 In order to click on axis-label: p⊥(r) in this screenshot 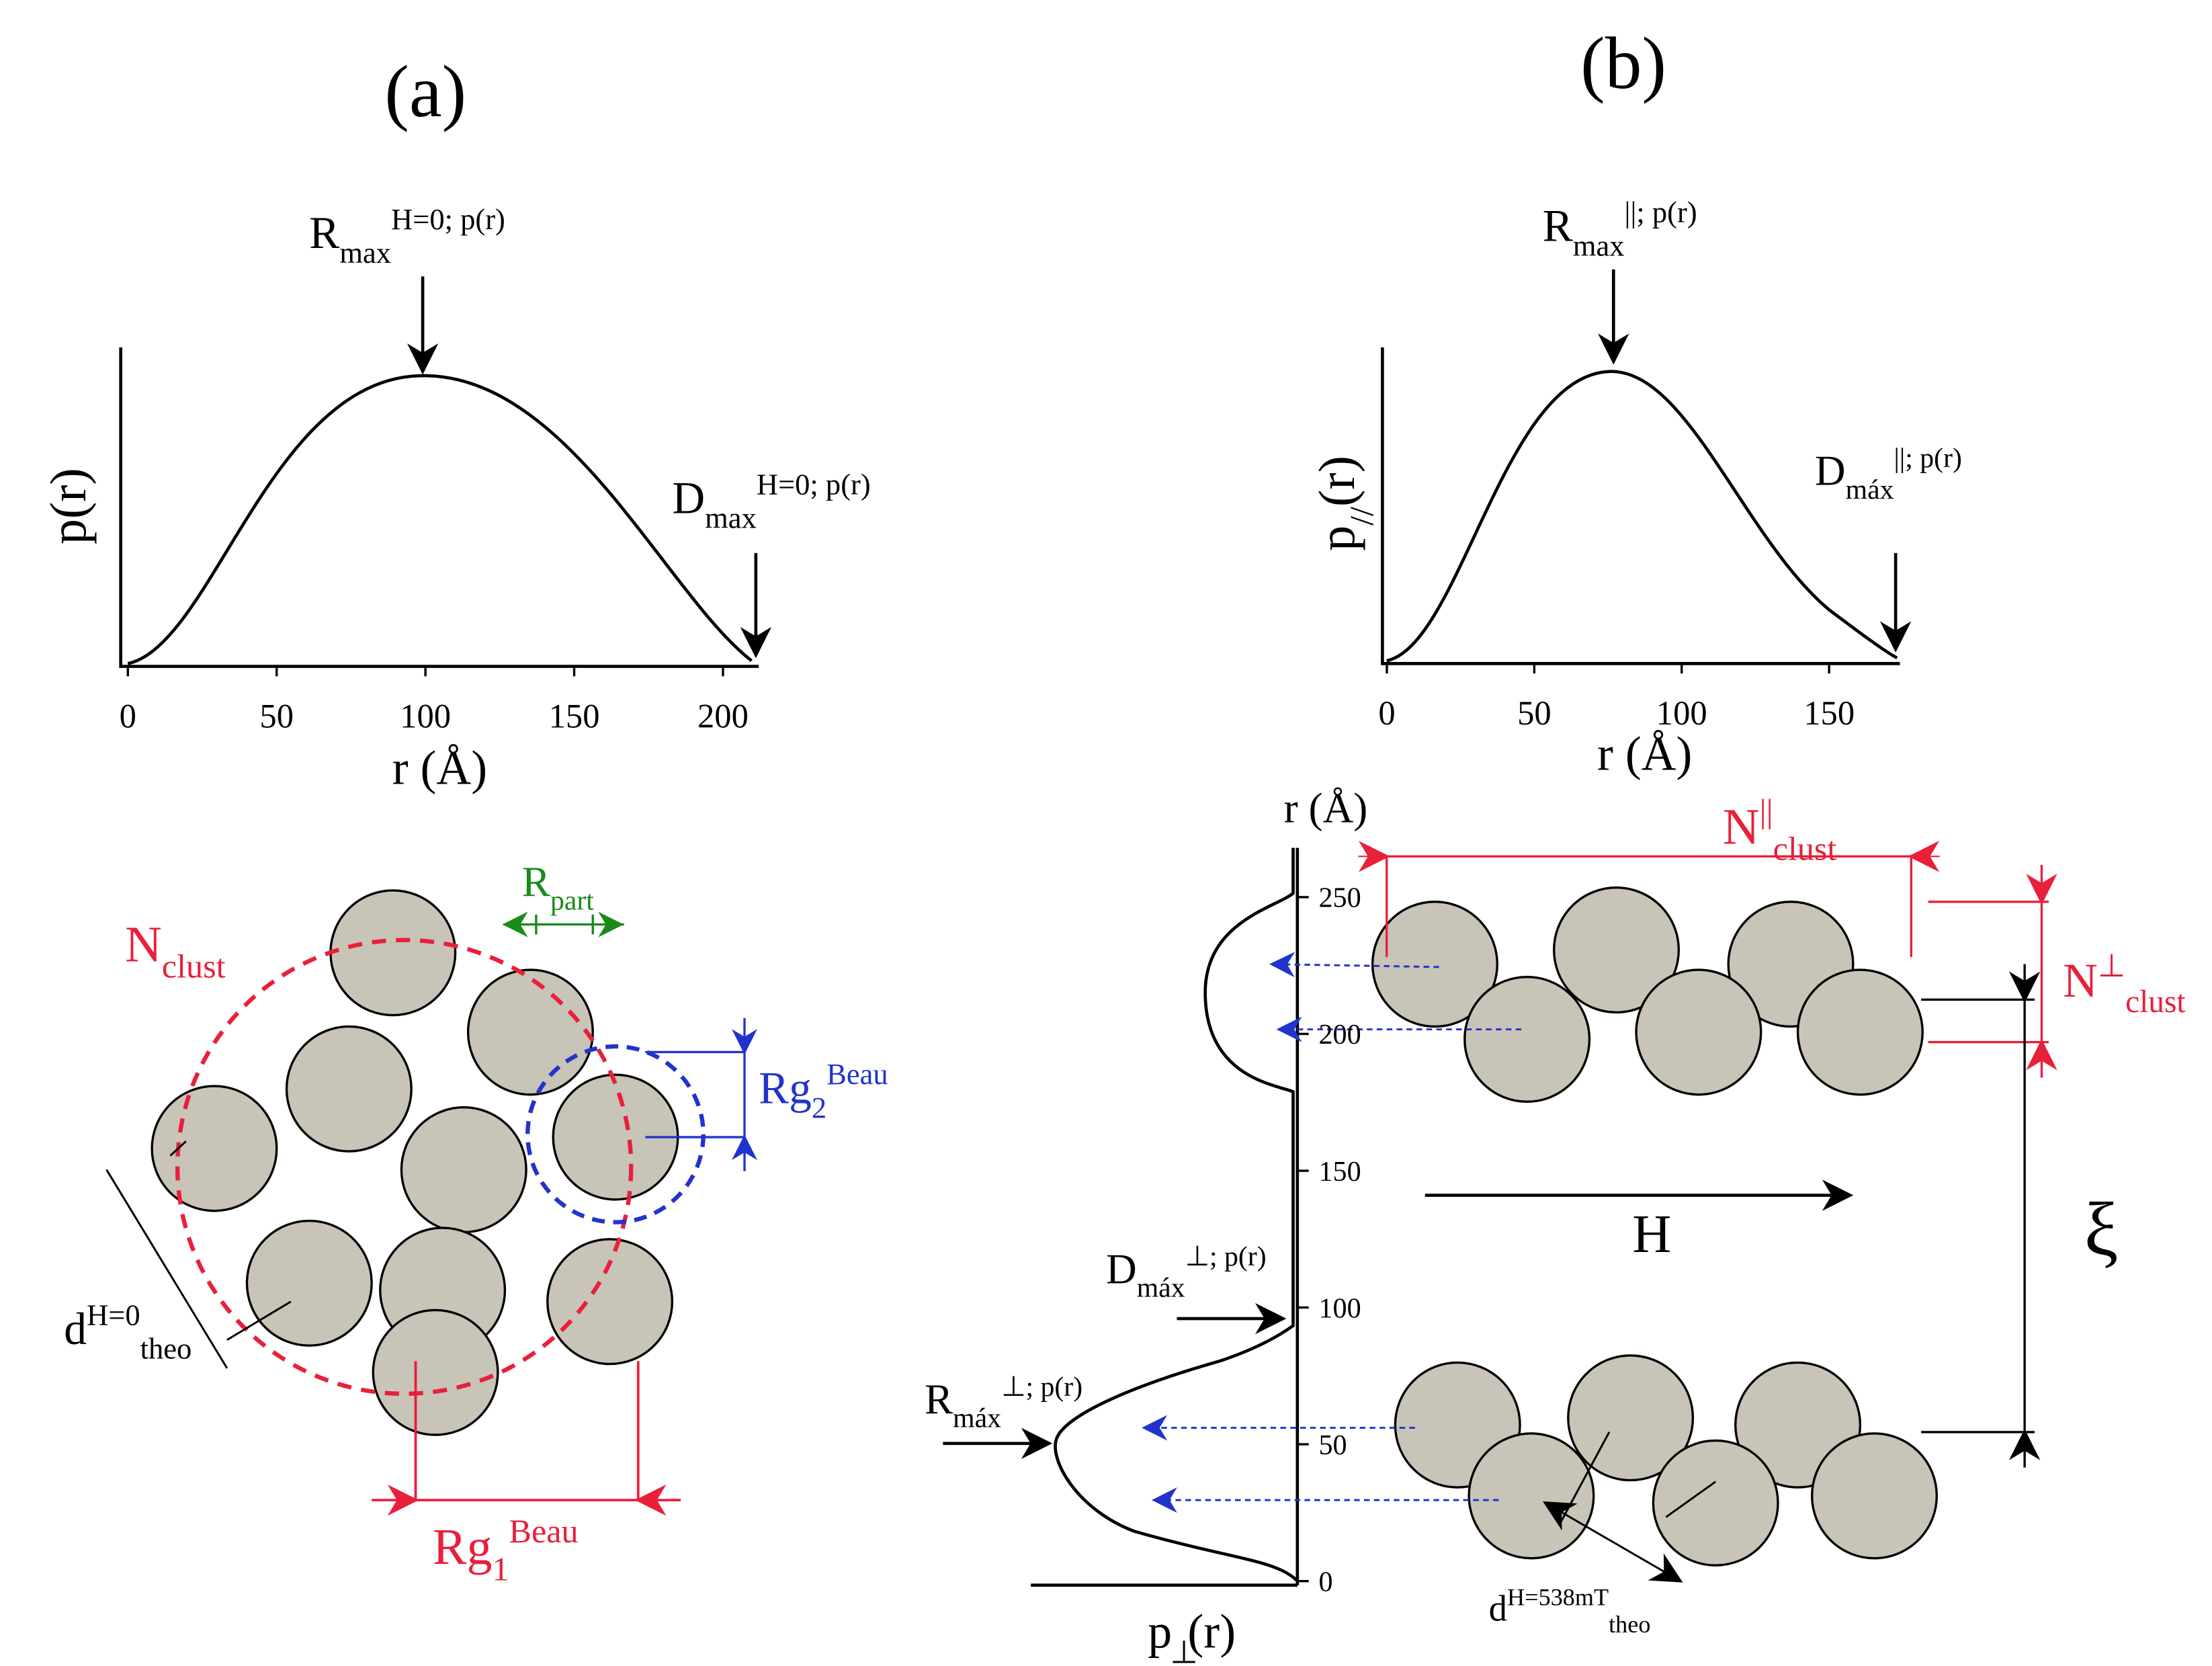, I will do `click(1192, 1635)`.